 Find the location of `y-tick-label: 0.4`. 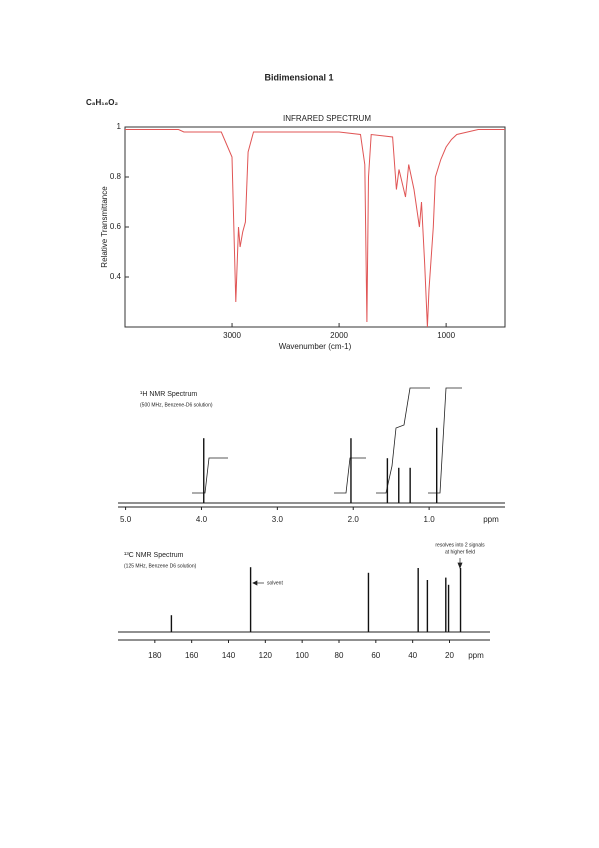

y-tick-label: 0.4 is located at coordinates (116, 276).